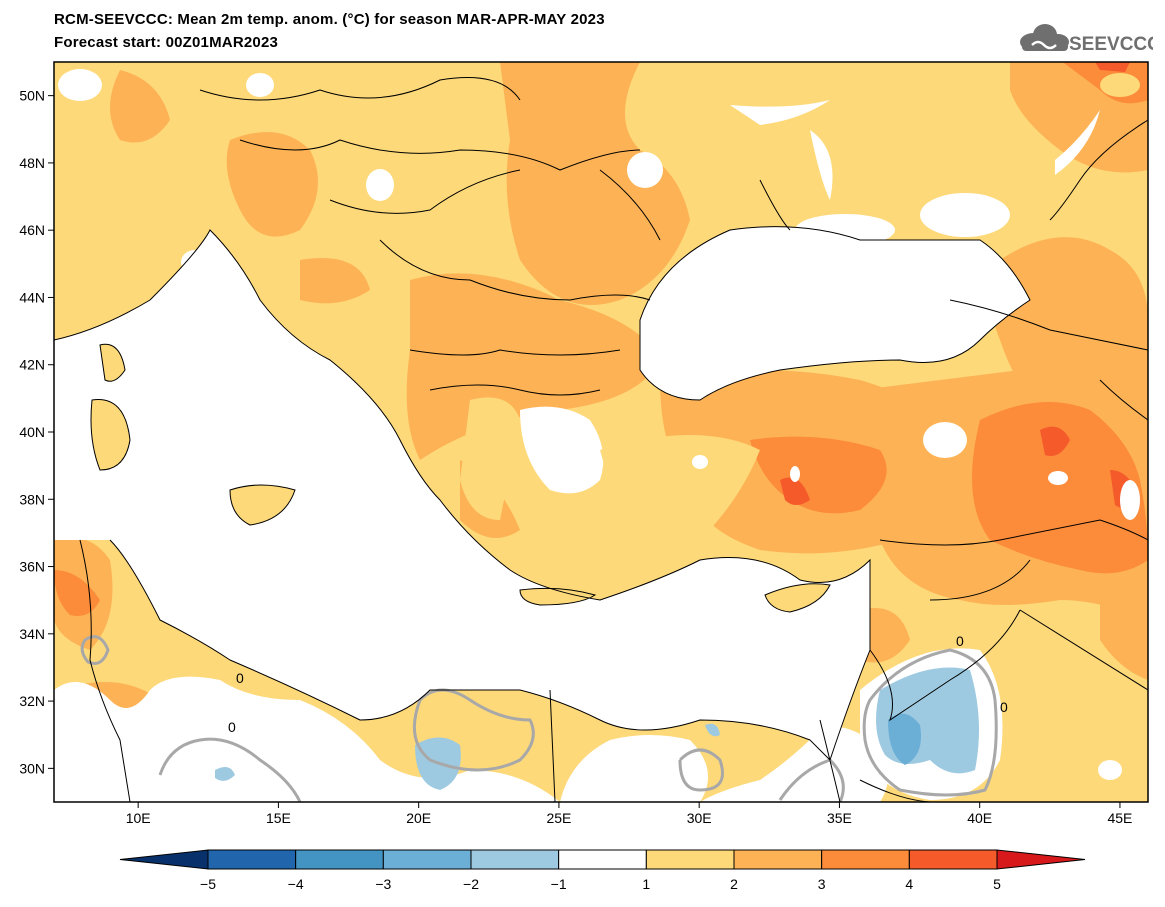  What do you see at coordinates (138, 818) in the screenshot?
I see `lon-tick-label: 10E` at bounding box center [138, 818].